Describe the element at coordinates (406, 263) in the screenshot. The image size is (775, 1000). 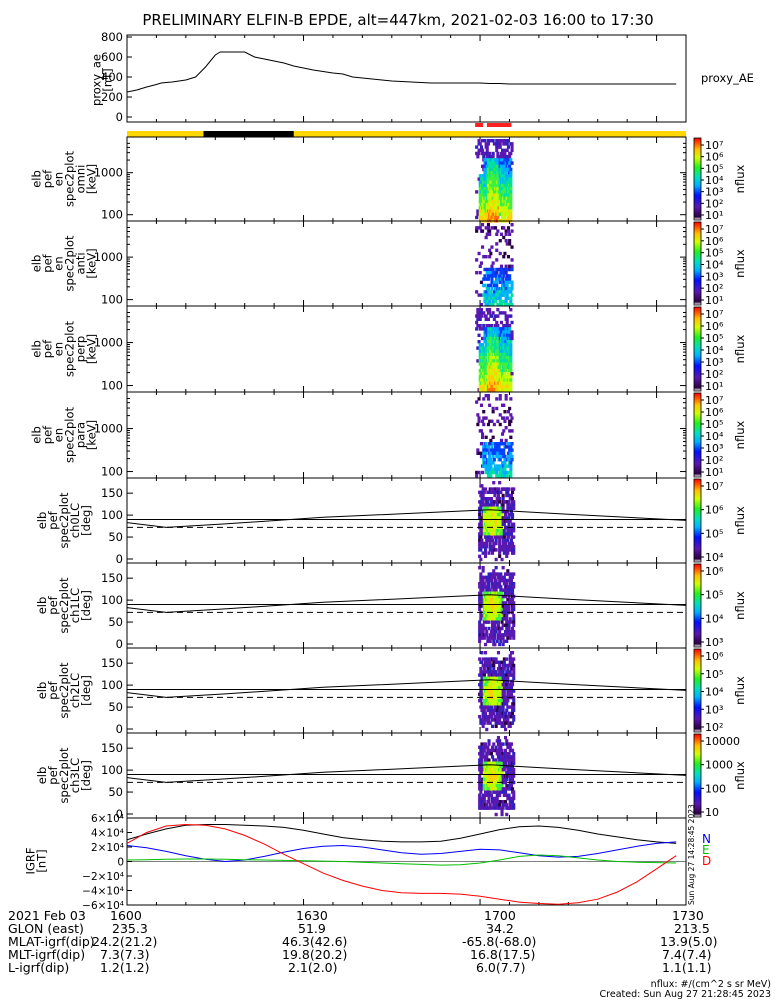
I see `panel-frame-anti` at that location.